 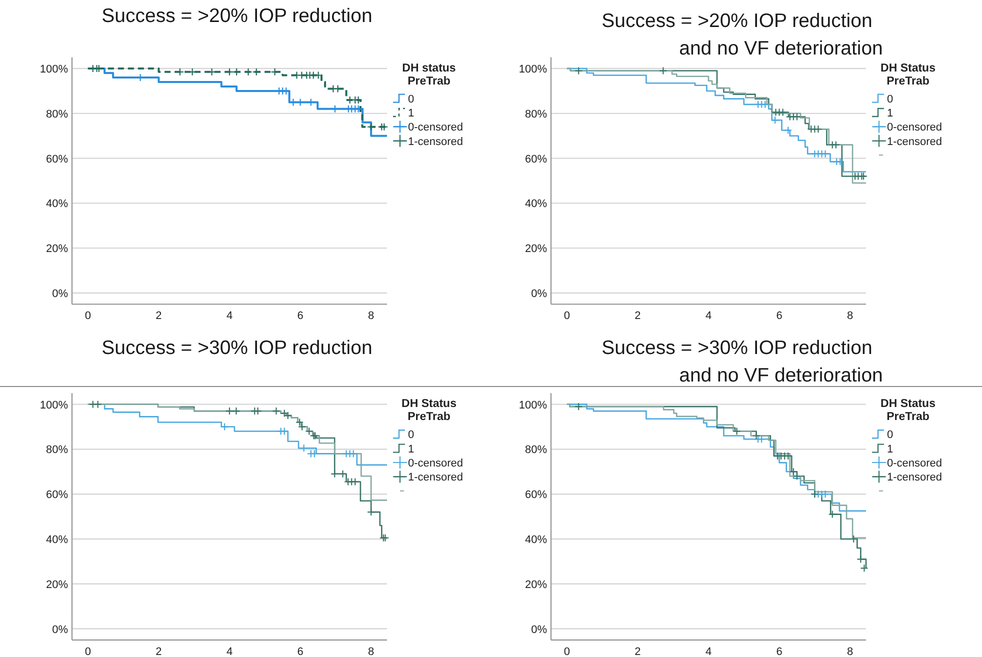 What do you see at coordinates (237, 348) in the screenshot?
I see `chart-title: Success = >30% IOP reduction` at bounding box center [237, 348].